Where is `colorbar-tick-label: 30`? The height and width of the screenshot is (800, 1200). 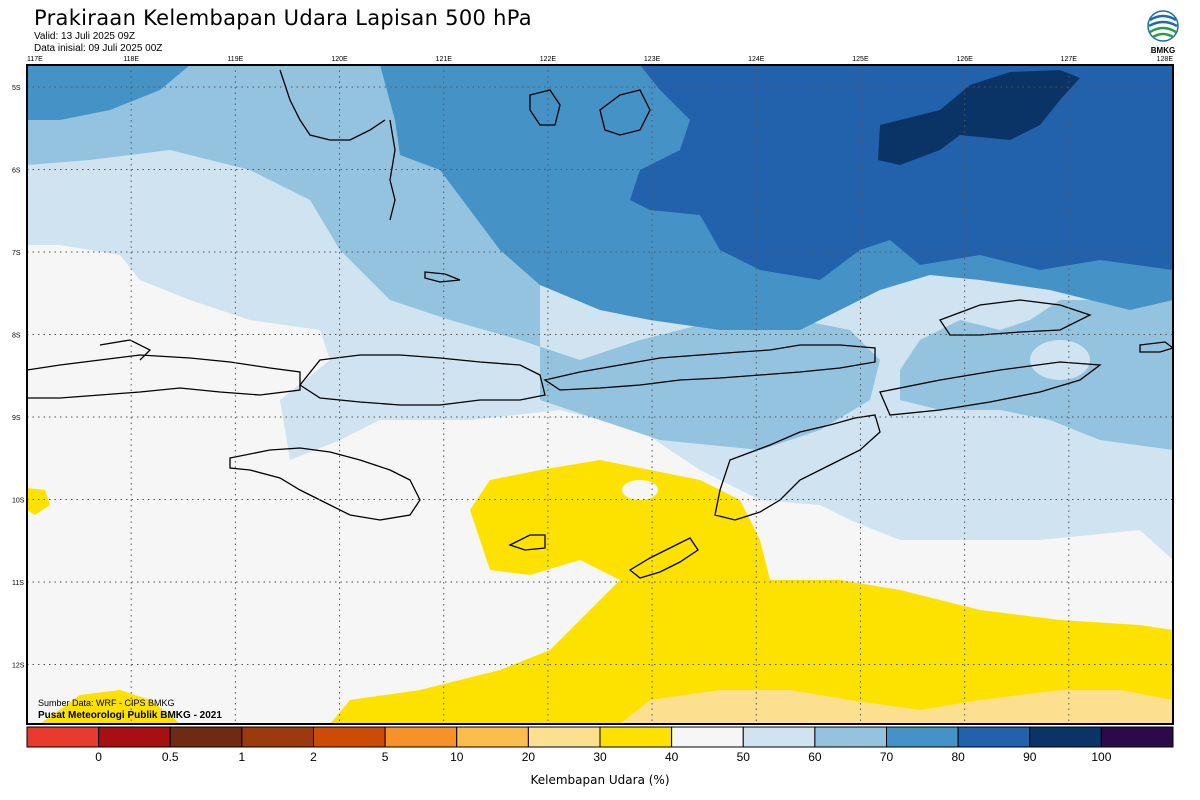 colorbar-tick-label: 30 is located at coordinates (600, 757).